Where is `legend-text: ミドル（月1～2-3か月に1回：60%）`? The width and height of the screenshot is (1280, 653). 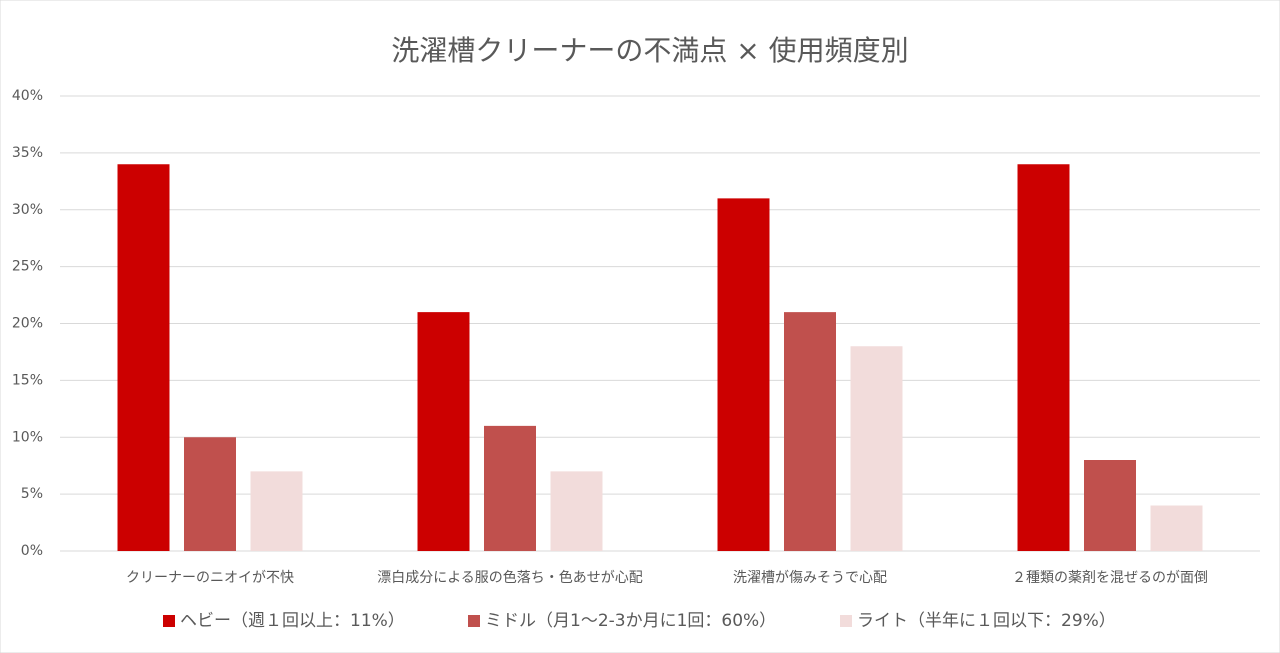 legend-text: ミドル（月1～2-3か月に1回：60%） is located at coordinates (630, 621).